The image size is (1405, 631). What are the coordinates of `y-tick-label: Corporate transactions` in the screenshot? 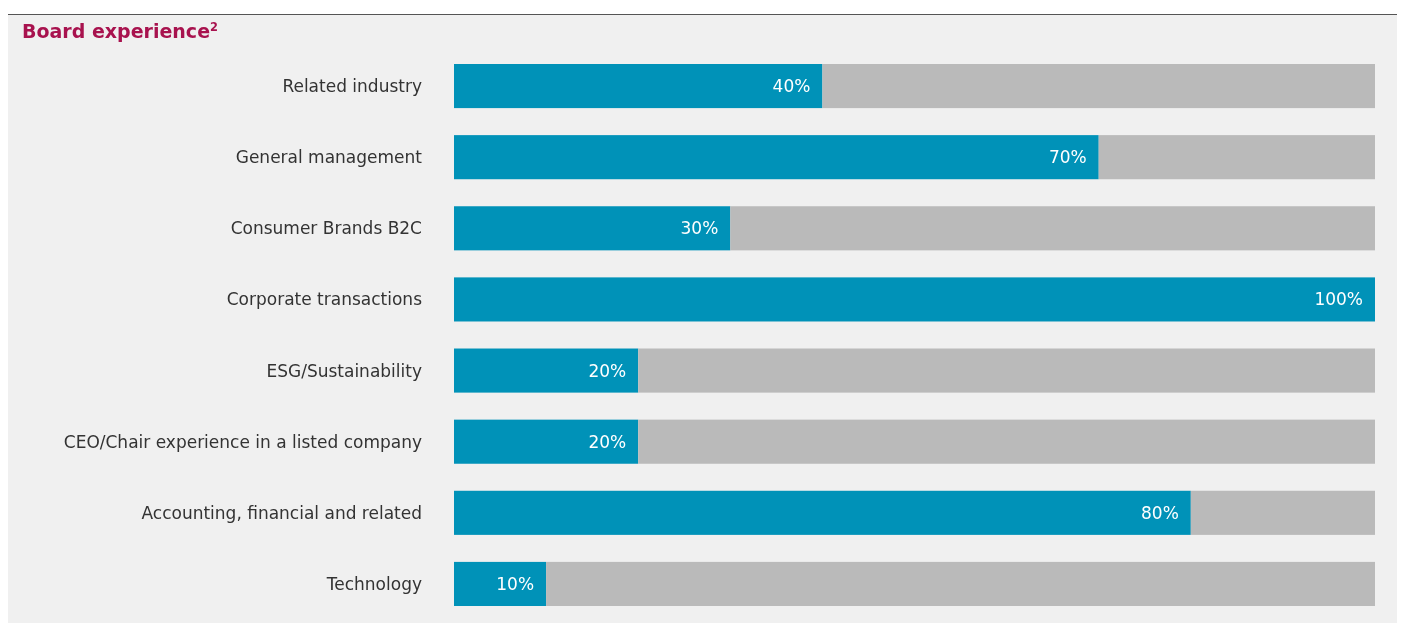 It's located at (324, 299).